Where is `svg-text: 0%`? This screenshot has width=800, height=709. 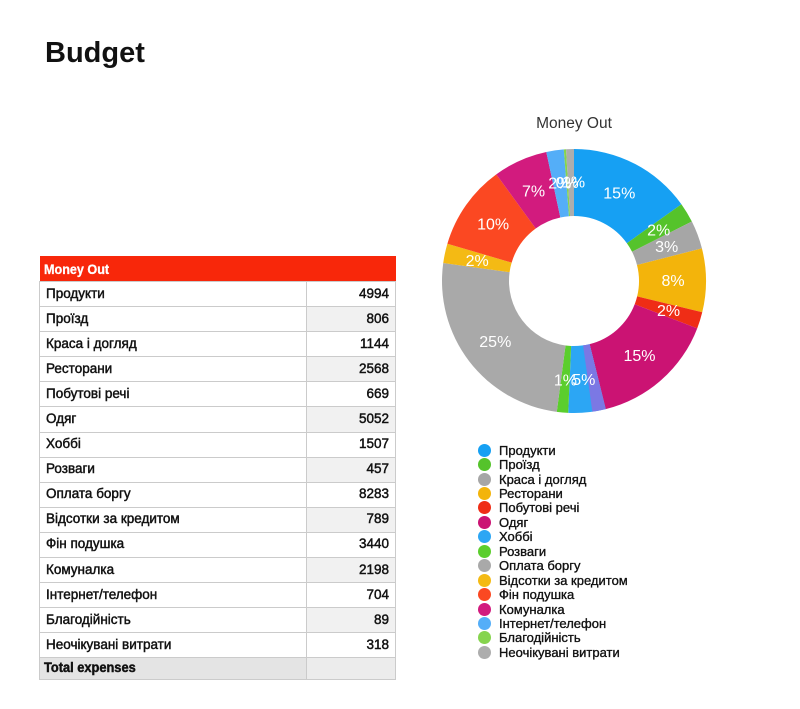
svg-text: 0% is located at coordinates (567, 183).